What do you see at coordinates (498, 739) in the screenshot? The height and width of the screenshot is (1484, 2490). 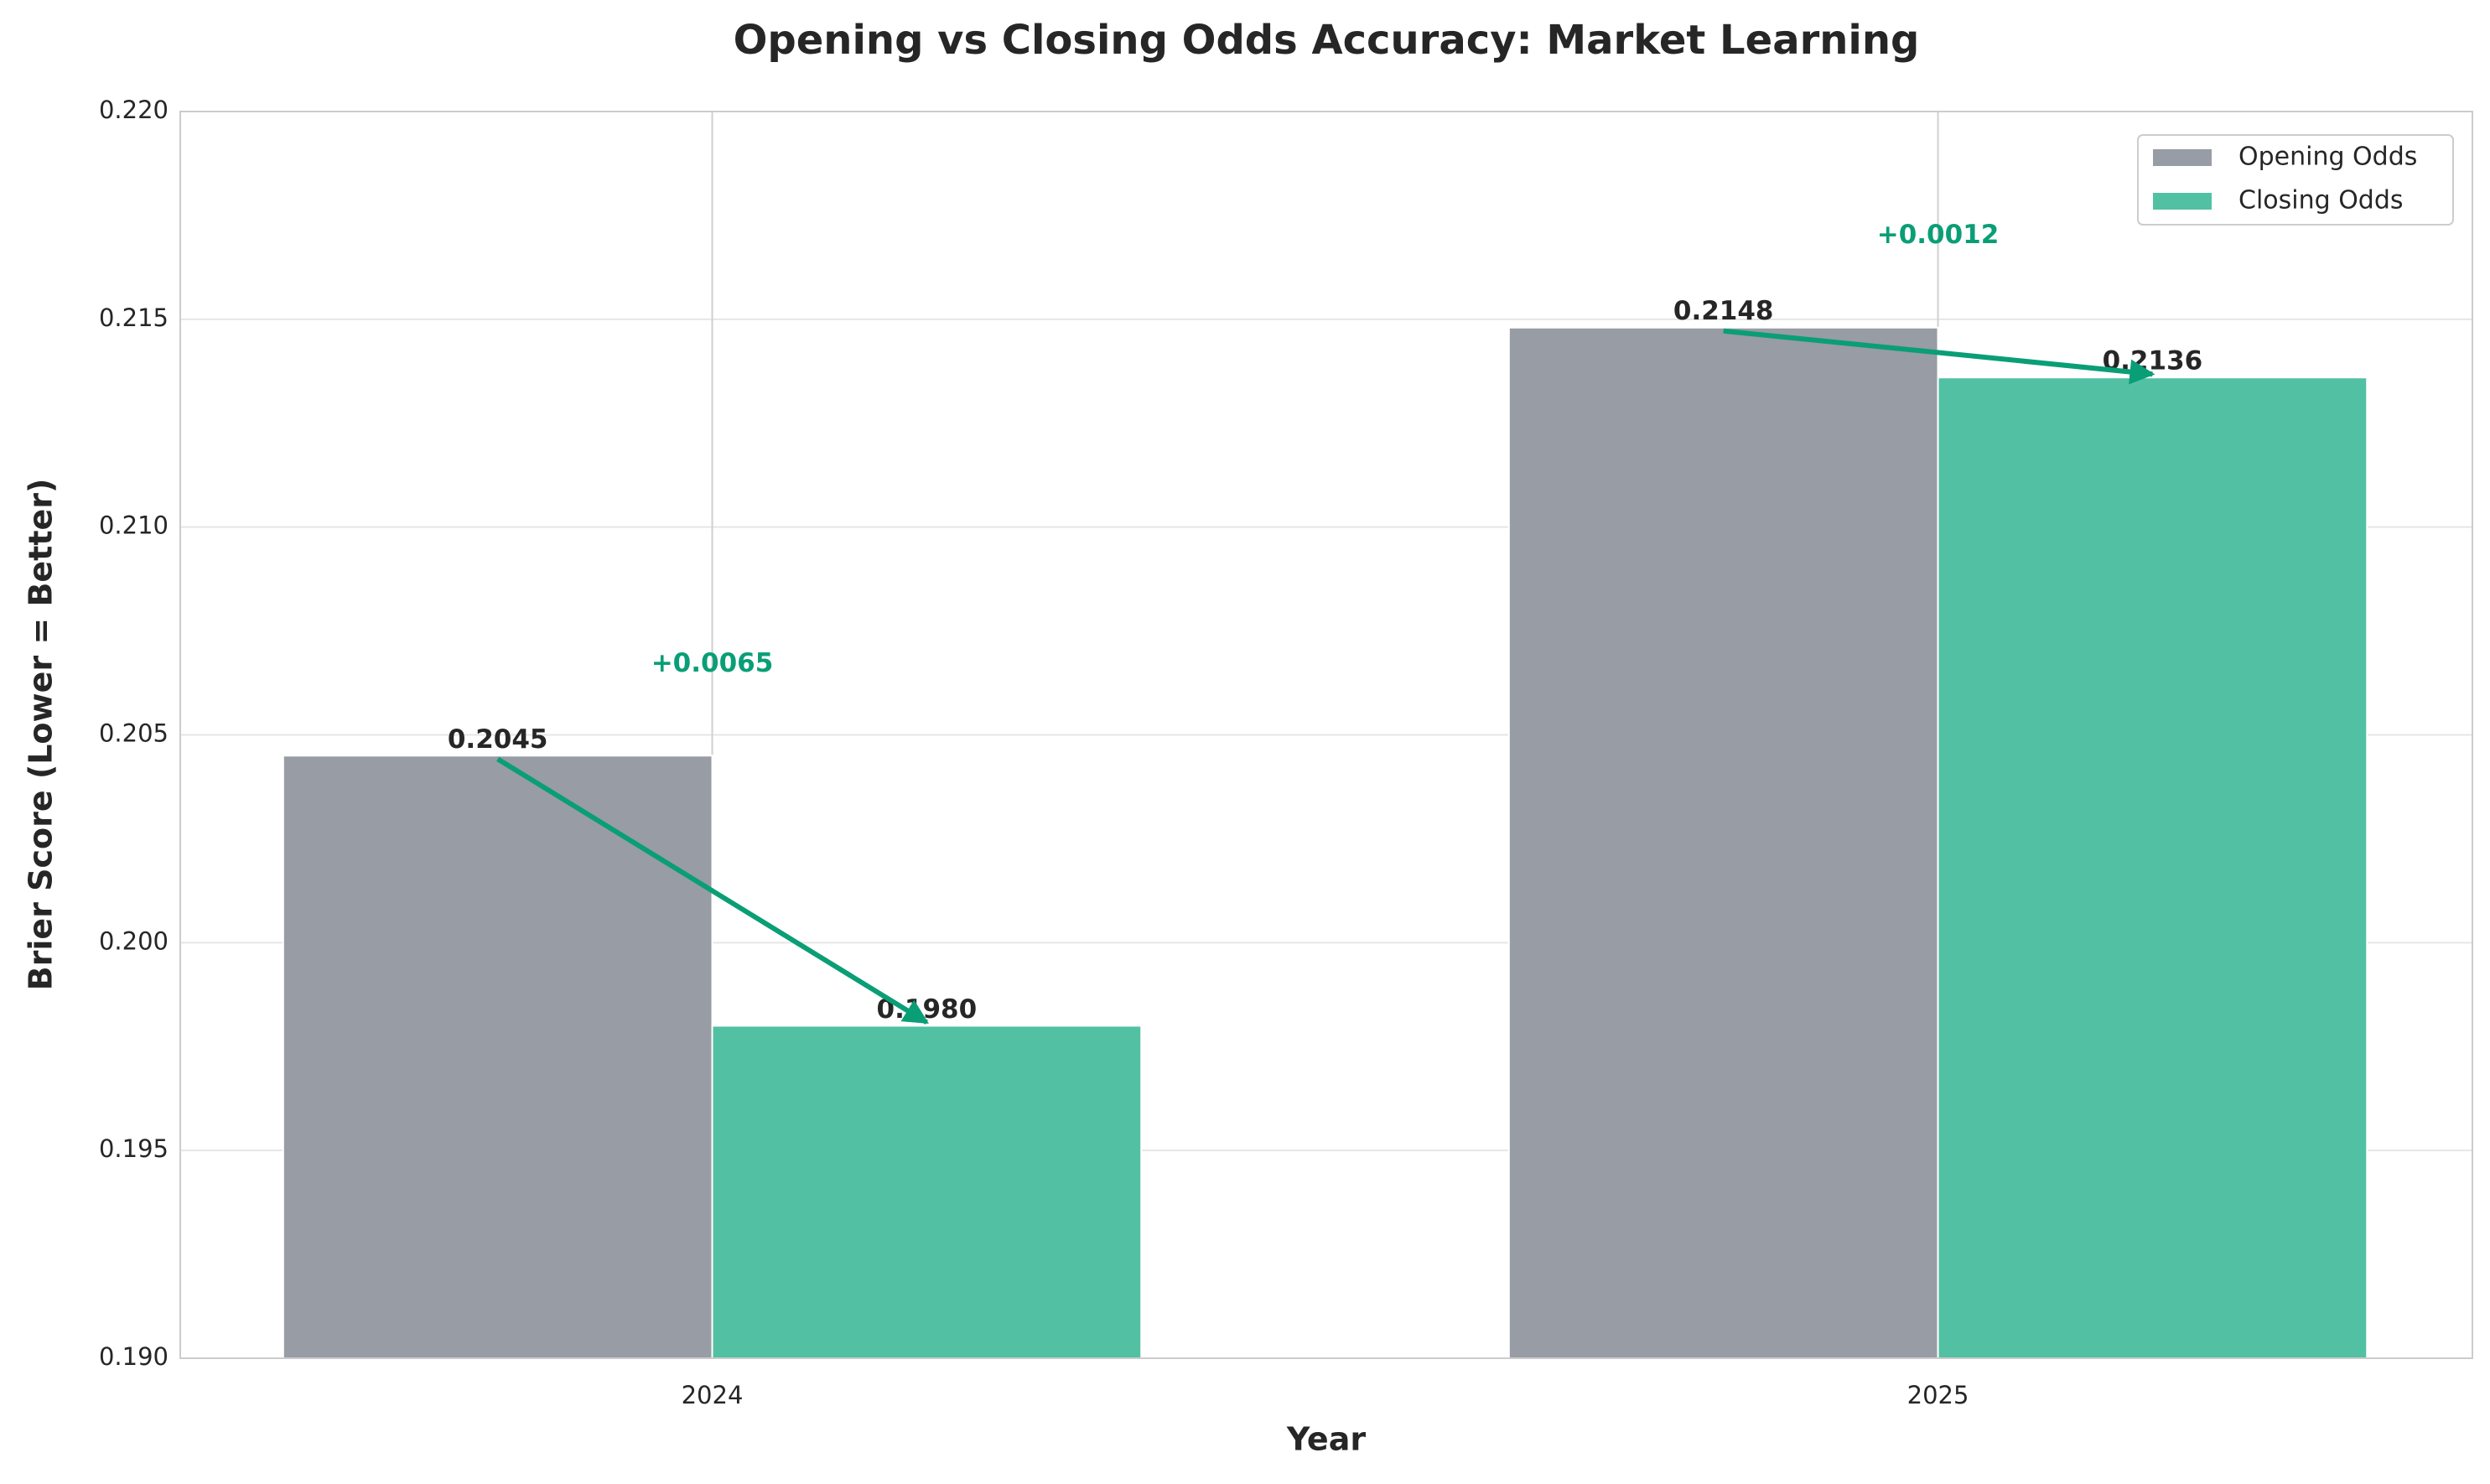 I see `value-label: 0.2045` at bounding box center [498, 739].